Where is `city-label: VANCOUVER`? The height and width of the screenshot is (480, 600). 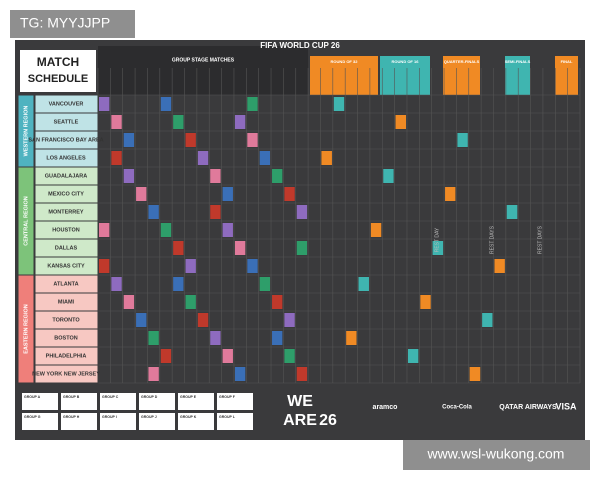 city-label: VANCOUVER is located at coordinates (66, 104).